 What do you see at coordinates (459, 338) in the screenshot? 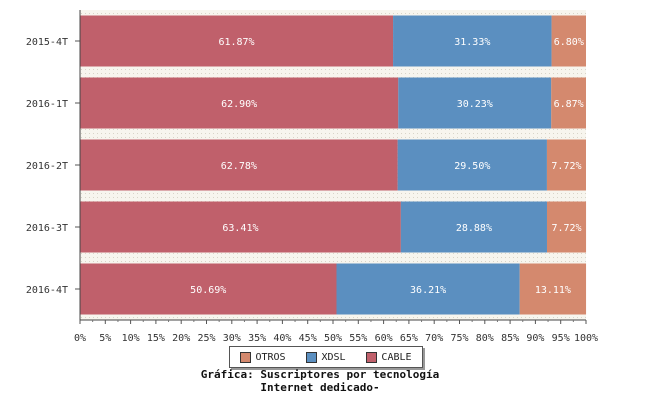
I see `x-tick-label: 75%` at bounding box center [459, 338].